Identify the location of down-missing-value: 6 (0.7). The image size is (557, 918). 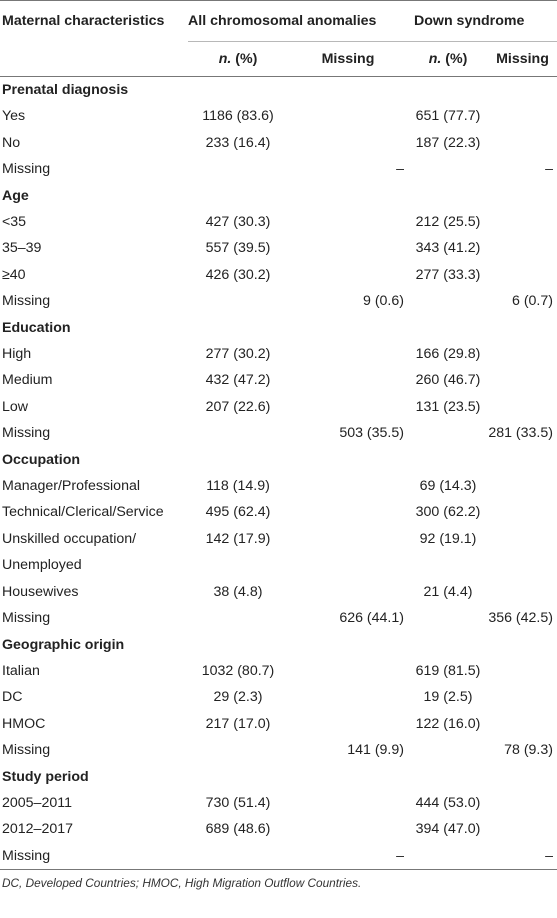
(532, 301).